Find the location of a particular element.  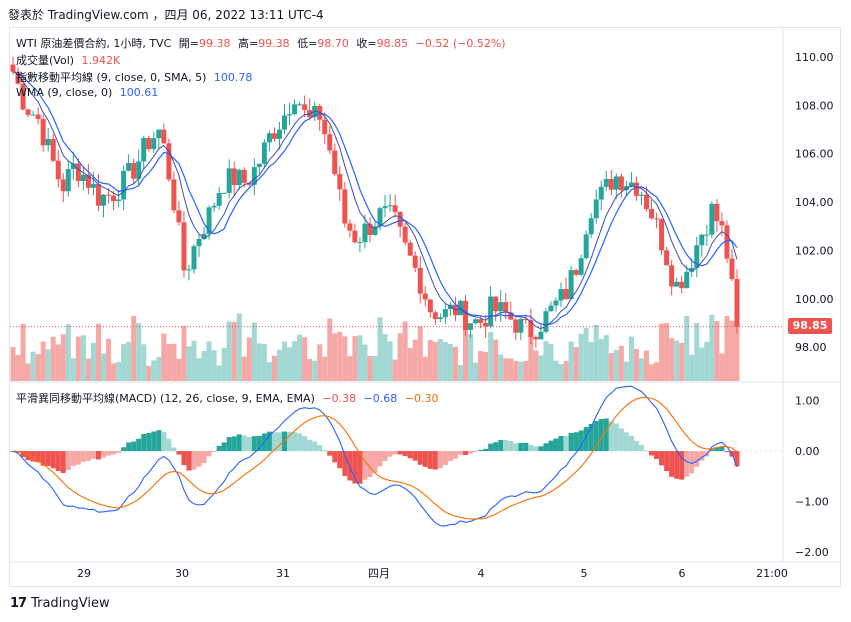

wma-label: WMA (9, close, 0) is located at coordinates (64, 92).